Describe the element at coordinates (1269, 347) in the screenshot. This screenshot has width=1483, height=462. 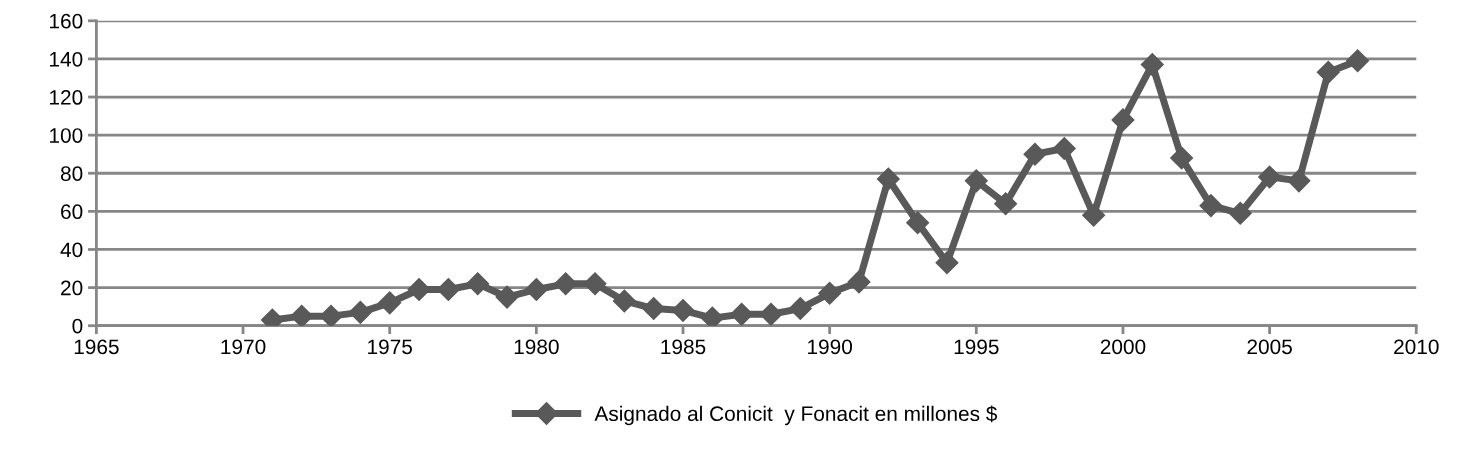
I see `x-tick-label: 2005` at that location.